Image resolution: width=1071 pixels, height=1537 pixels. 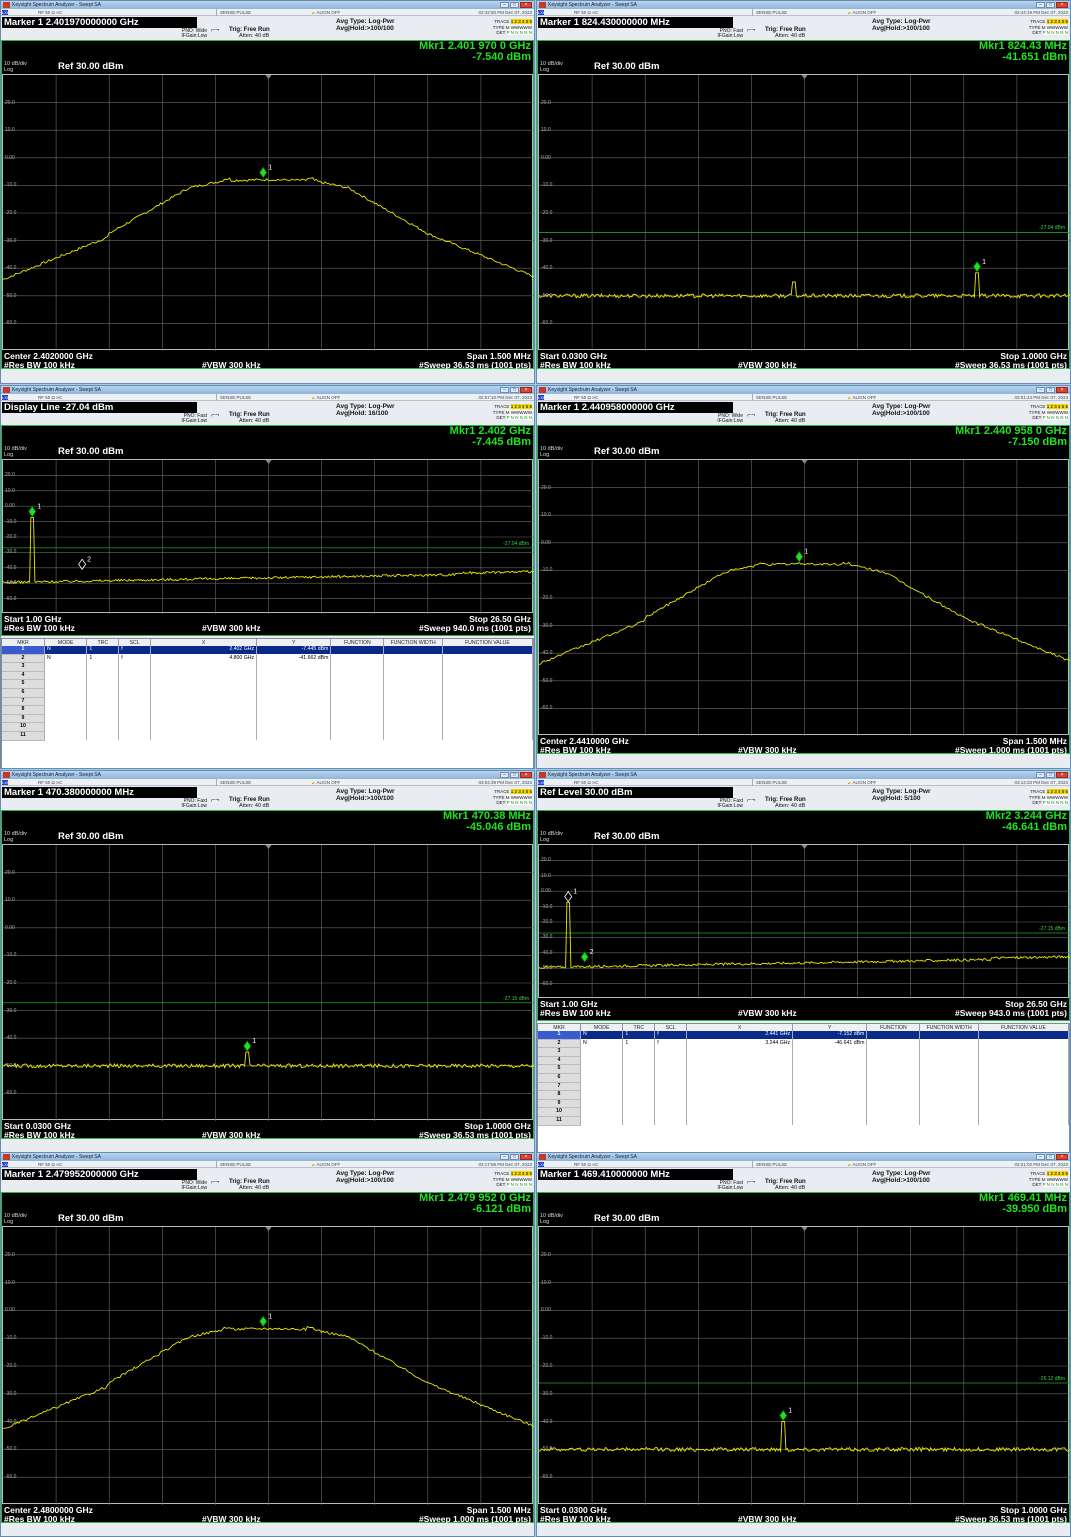 What do you see at coordinates (635, 407) in the screenshot?
I see `active-function-readout: Marker 1 2.440958000000 GHz` at bounding box center [635, 407].